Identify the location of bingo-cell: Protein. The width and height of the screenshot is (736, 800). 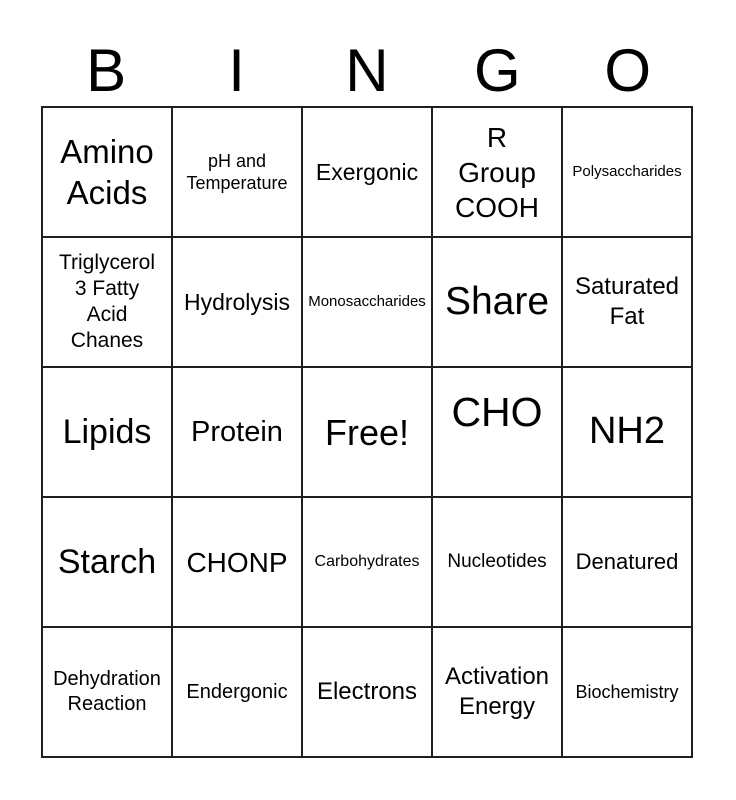
(237, 432).